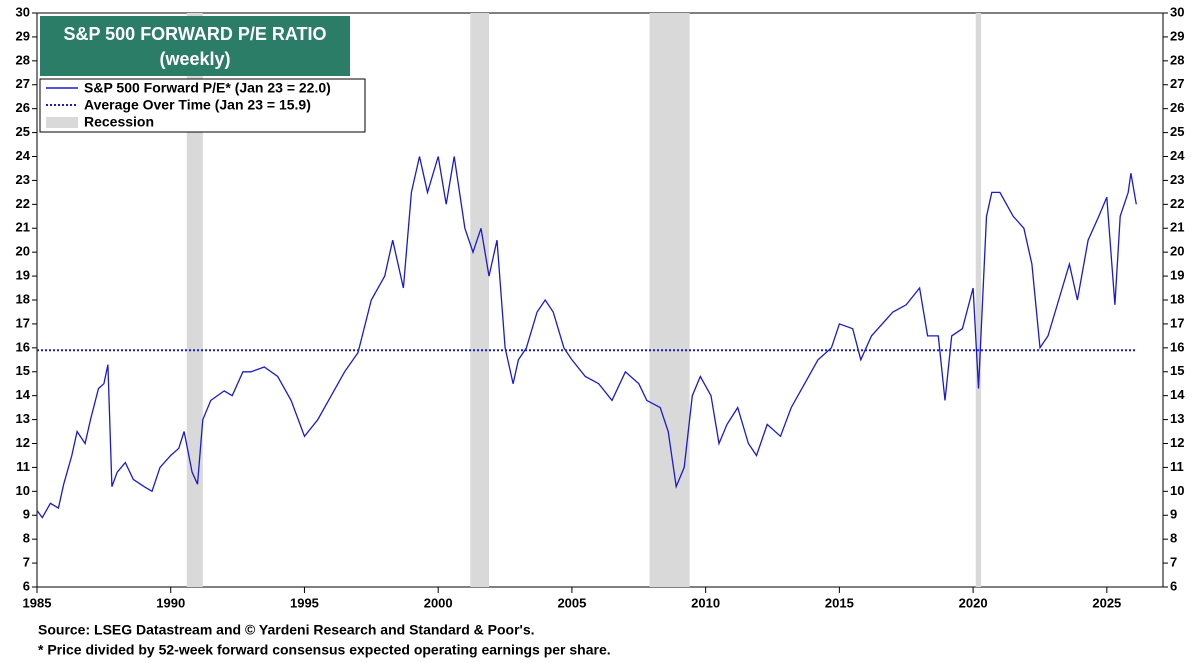 Image resolution: width=1199 pixels, height=663 pixels. What do you see at coordinates (23, 346) in the screenshot?
I see `y-tick-label: 16` at bounding box center [23, 346].